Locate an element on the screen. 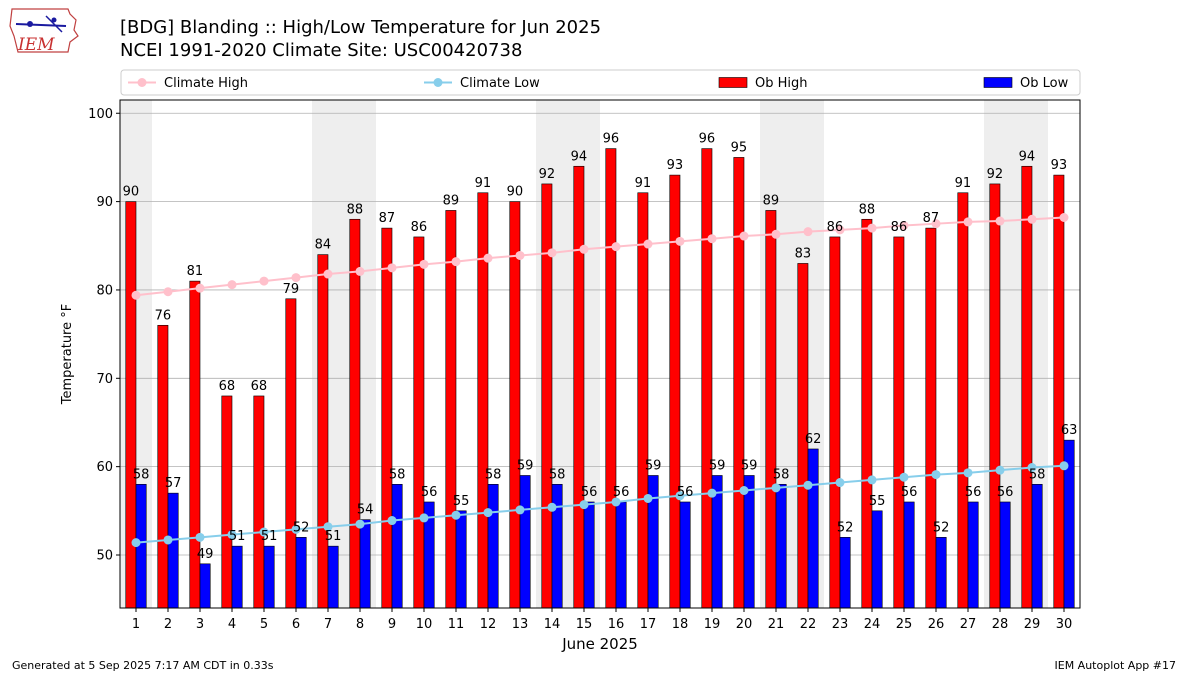  x-tick-label: 15 is located at coordinates (584, 624).